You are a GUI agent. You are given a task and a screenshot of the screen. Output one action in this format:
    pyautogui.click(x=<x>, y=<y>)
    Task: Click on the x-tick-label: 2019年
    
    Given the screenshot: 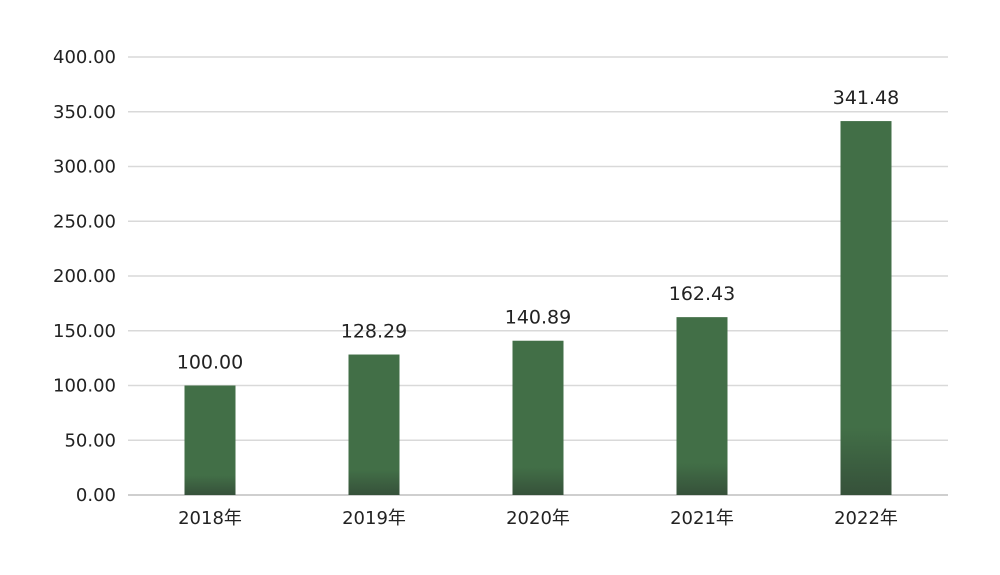 What is the action you would take?
    pyautogui.click(x=374, y=518)
    